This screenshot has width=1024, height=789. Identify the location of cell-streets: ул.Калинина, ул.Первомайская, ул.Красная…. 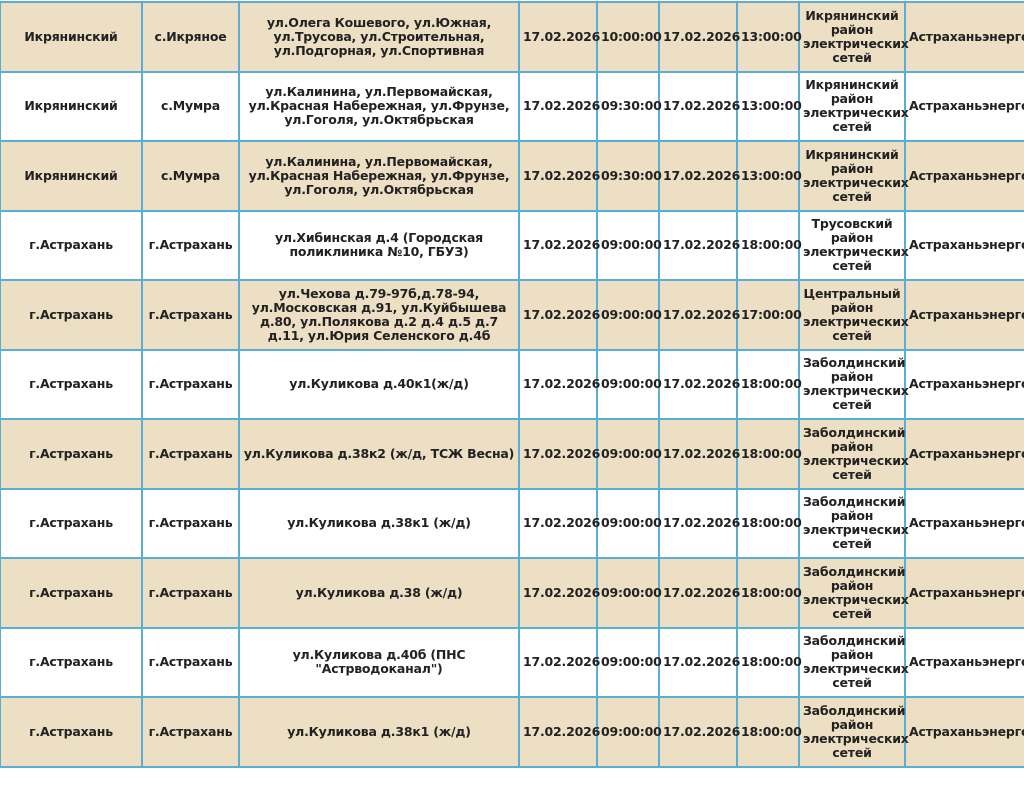
(379, 176).